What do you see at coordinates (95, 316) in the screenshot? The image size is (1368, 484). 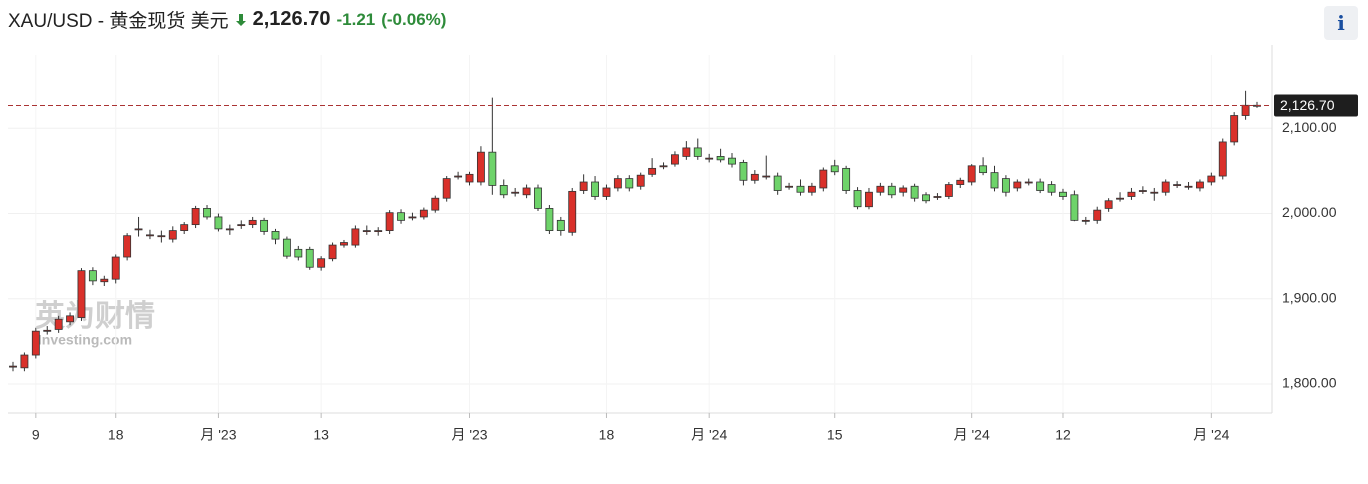 I see `watermark-cn: 英为财情` at bounding box center [95, 316].